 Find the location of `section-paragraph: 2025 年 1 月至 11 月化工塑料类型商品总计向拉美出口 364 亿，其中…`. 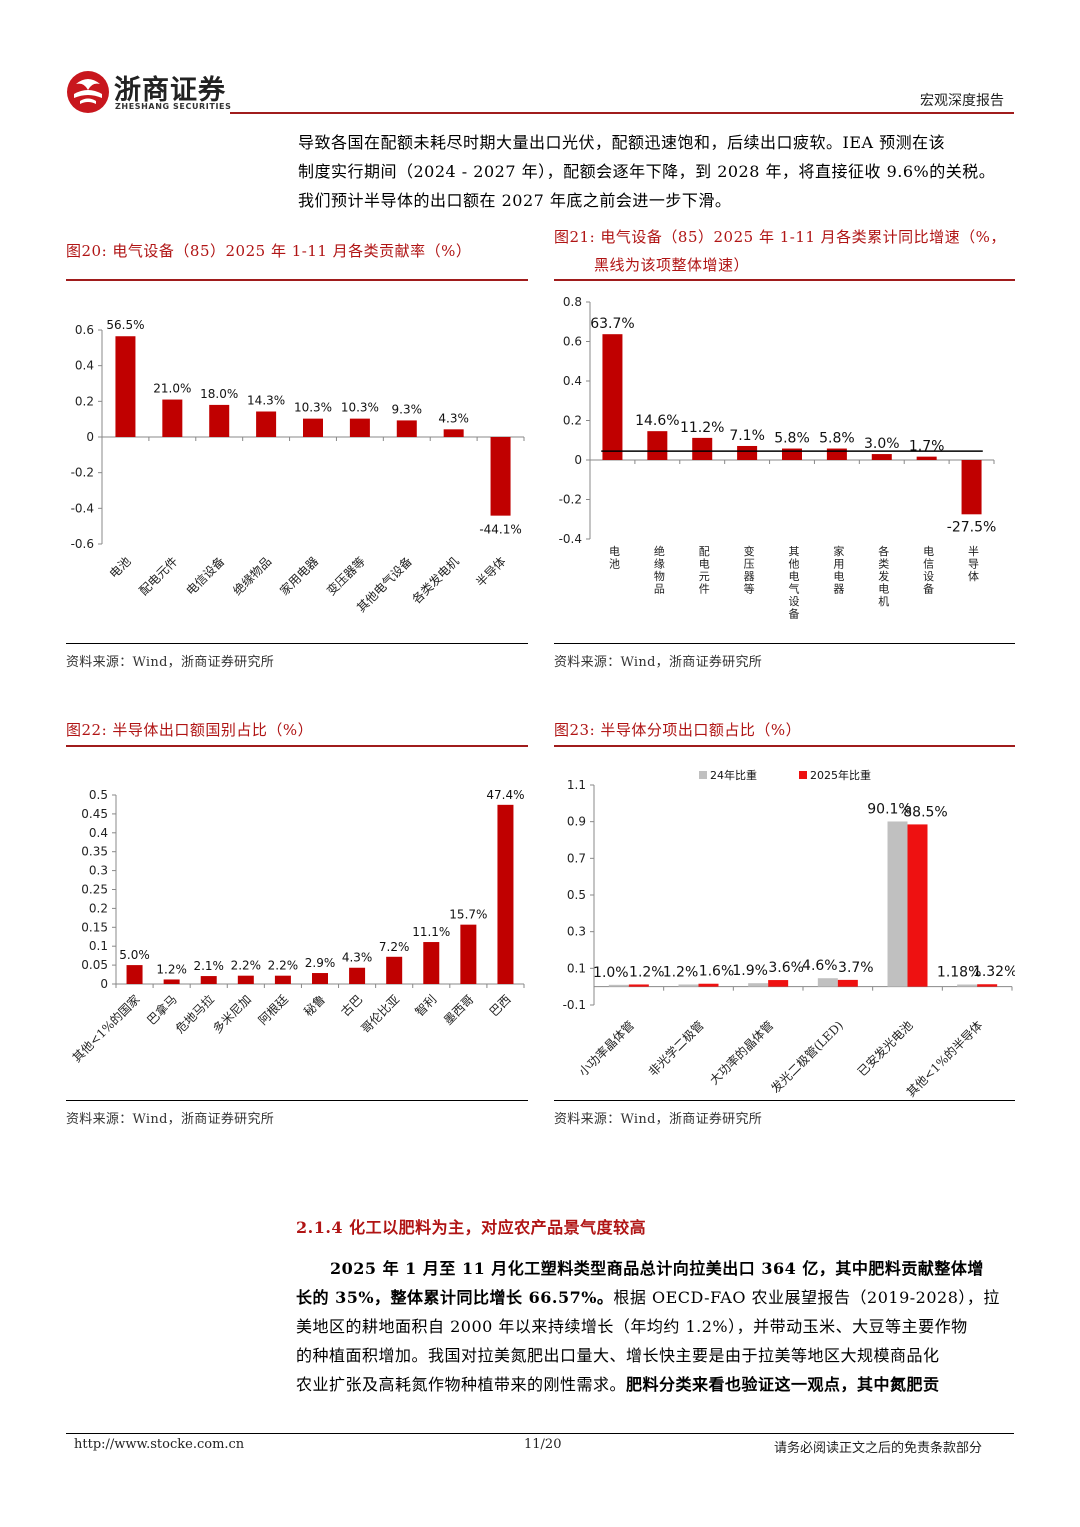

section-paragraph: 2025 年 1 月至 11 月化工塑料类型商品总计向拉美出口 364 亿，其中… is located at coordinates (656, 1326).